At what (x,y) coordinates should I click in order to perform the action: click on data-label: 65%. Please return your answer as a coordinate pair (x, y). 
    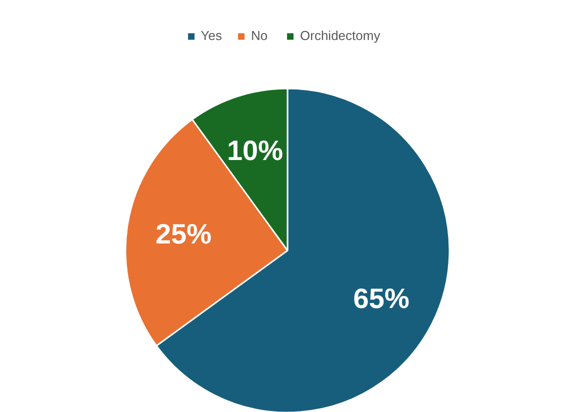
    Looking at the image, I should click on (381, 298).